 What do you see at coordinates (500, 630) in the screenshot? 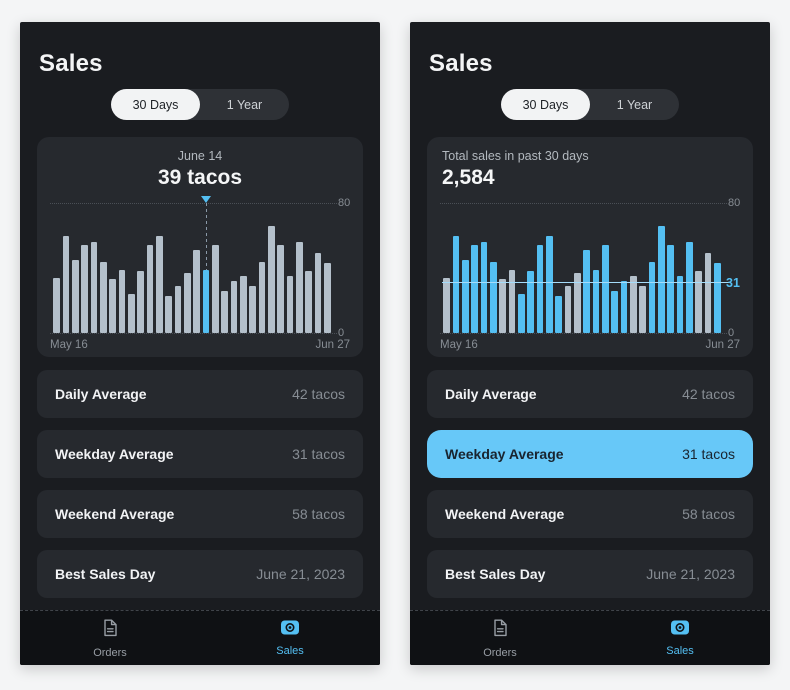
I see `document-icon` at bounding box center [500, 630].